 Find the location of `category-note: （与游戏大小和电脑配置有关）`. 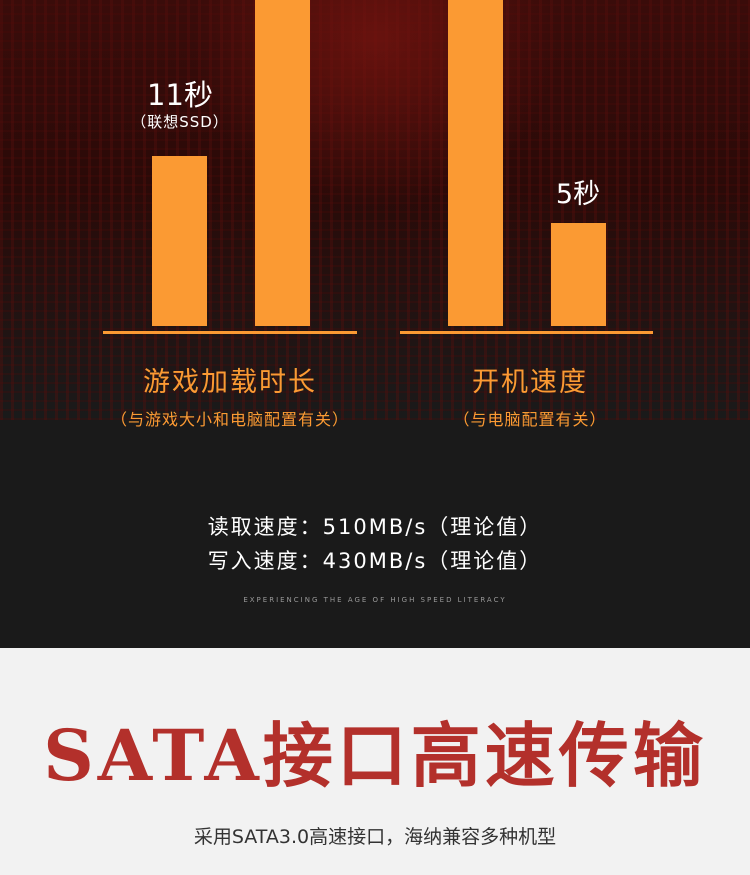

category-note: （与游戏大小和电脑配置有关） is located at coordinates (229, 419).